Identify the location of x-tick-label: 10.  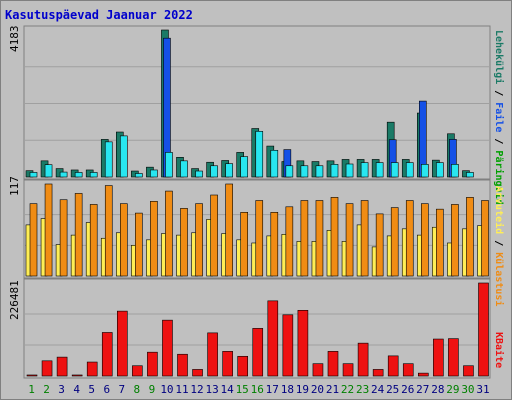
(166, 389).